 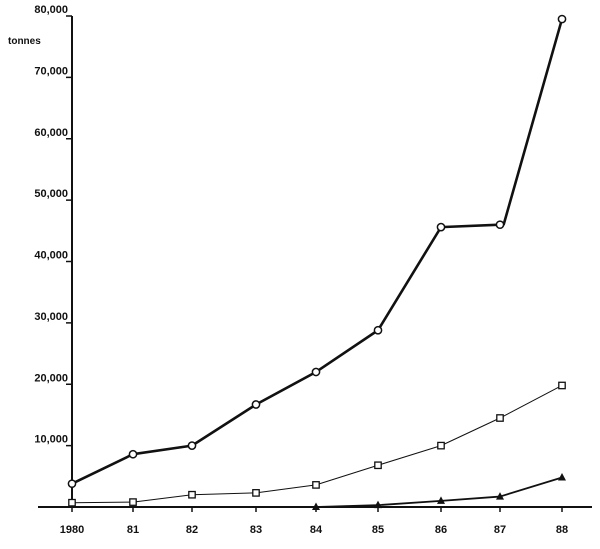 What do you see at coordinates (51, 194) in the screenshot?
I see `y-tick-label: 50,000` at bounding box center [51, 194].